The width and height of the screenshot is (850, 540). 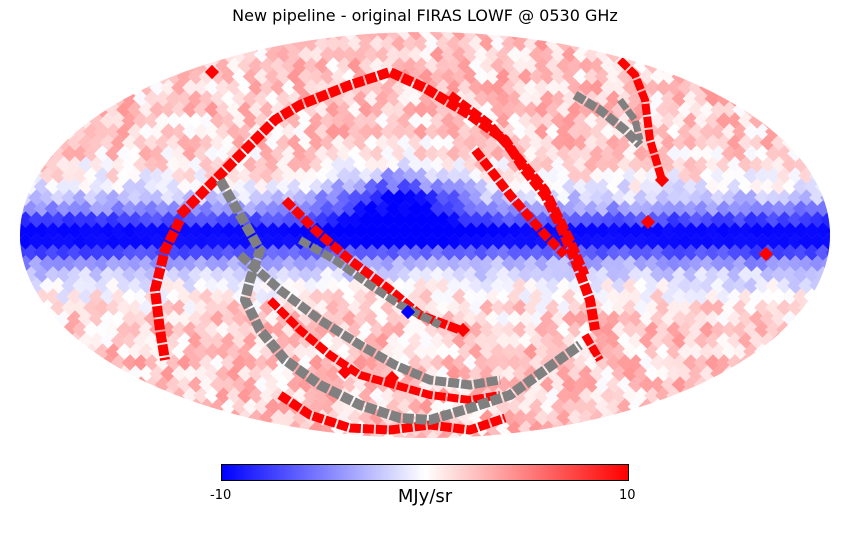 I want to click on colorbar-max-tick: 10, so click(x=627, y=495).